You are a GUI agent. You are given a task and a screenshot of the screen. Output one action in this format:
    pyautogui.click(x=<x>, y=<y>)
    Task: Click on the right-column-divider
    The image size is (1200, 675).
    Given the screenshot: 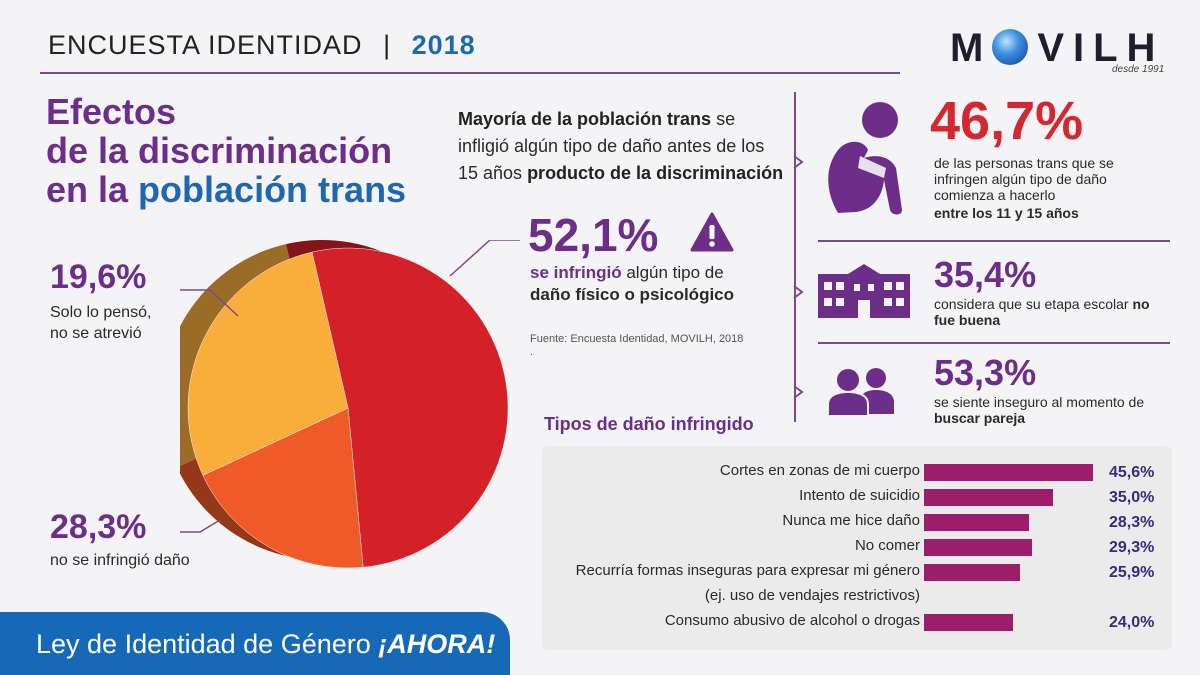 What is the action you would take?
    pyautogui.click(x=795, y=257)
    